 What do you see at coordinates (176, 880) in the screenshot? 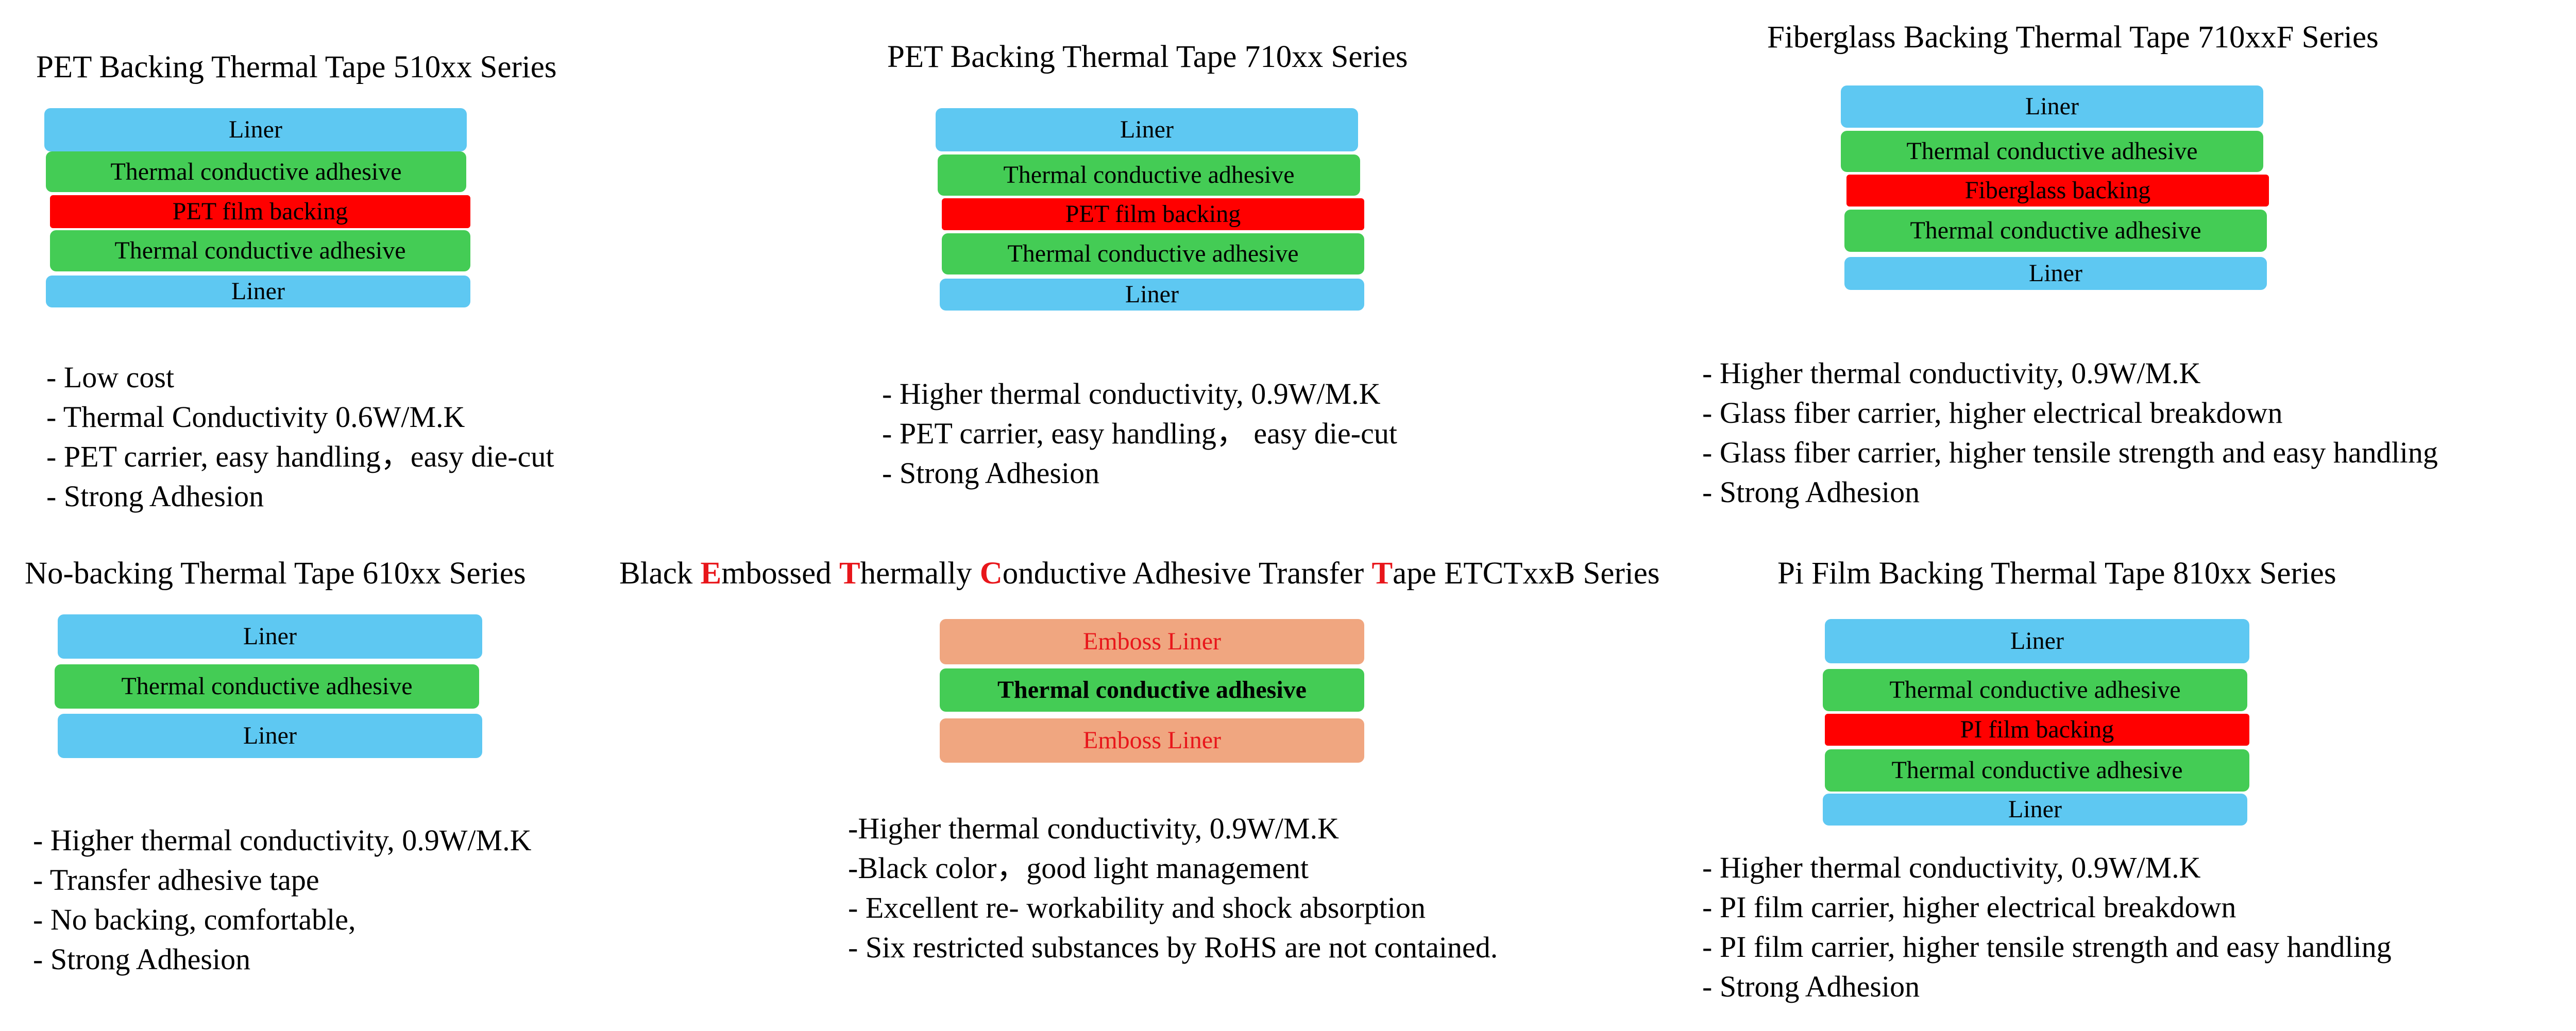
I see `feature-item: - Transfer adhesive tape` at bounding box center [176, 880].